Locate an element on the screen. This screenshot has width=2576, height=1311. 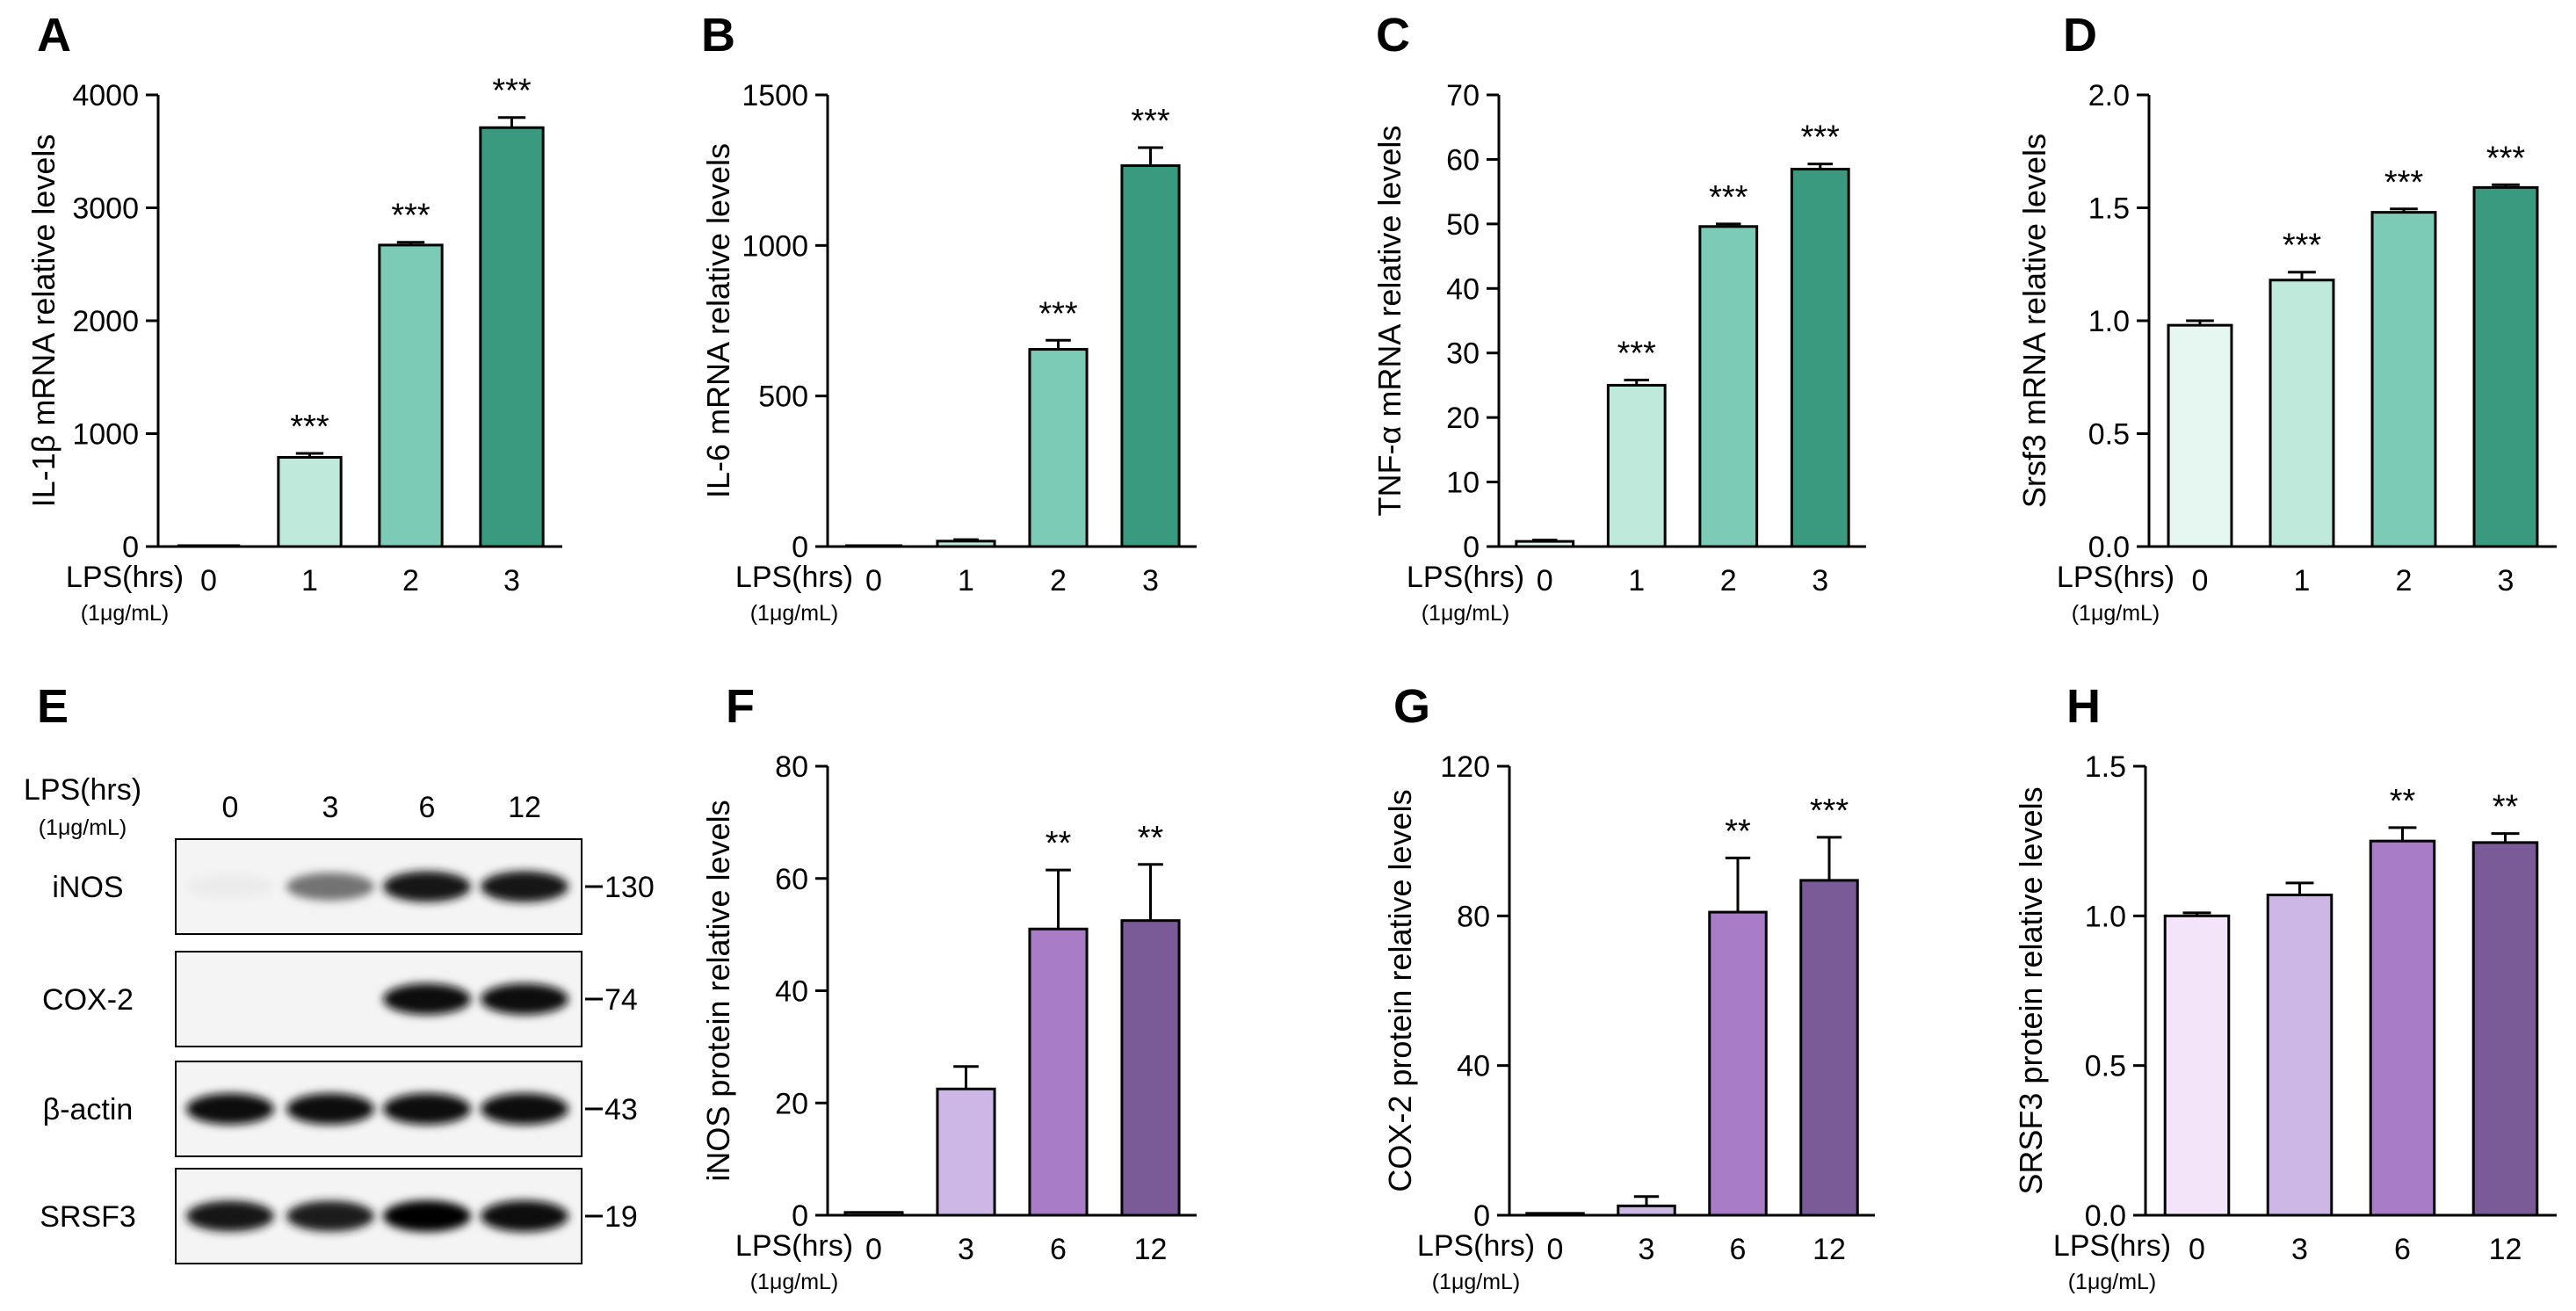
blot-lane-label: 3 is located at coordinates (330, 807).